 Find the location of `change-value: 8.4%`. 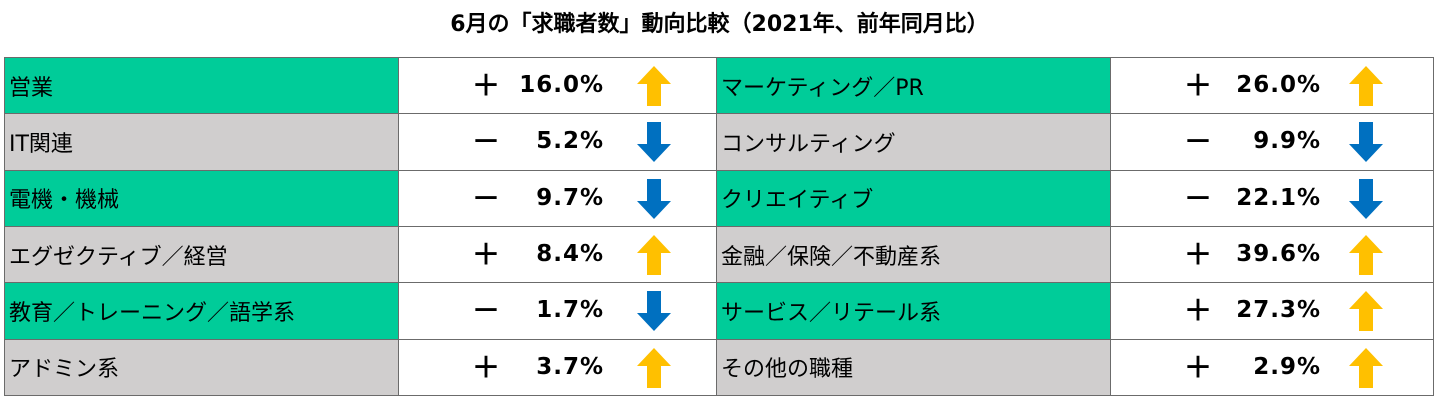

change-value: 8.4% is located at coordinates (570, 254).